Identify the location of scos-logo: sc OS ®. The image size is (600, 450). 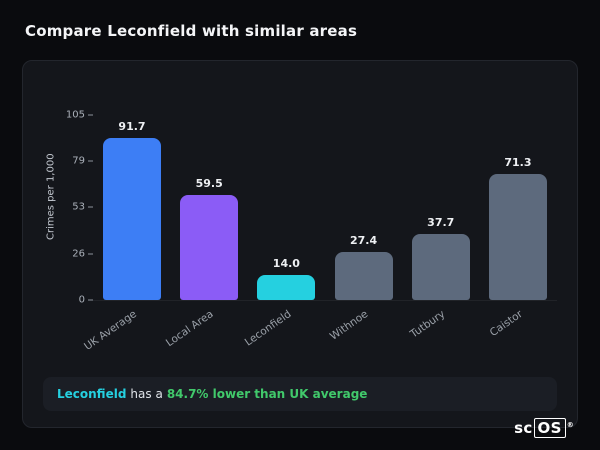
(544, 428).